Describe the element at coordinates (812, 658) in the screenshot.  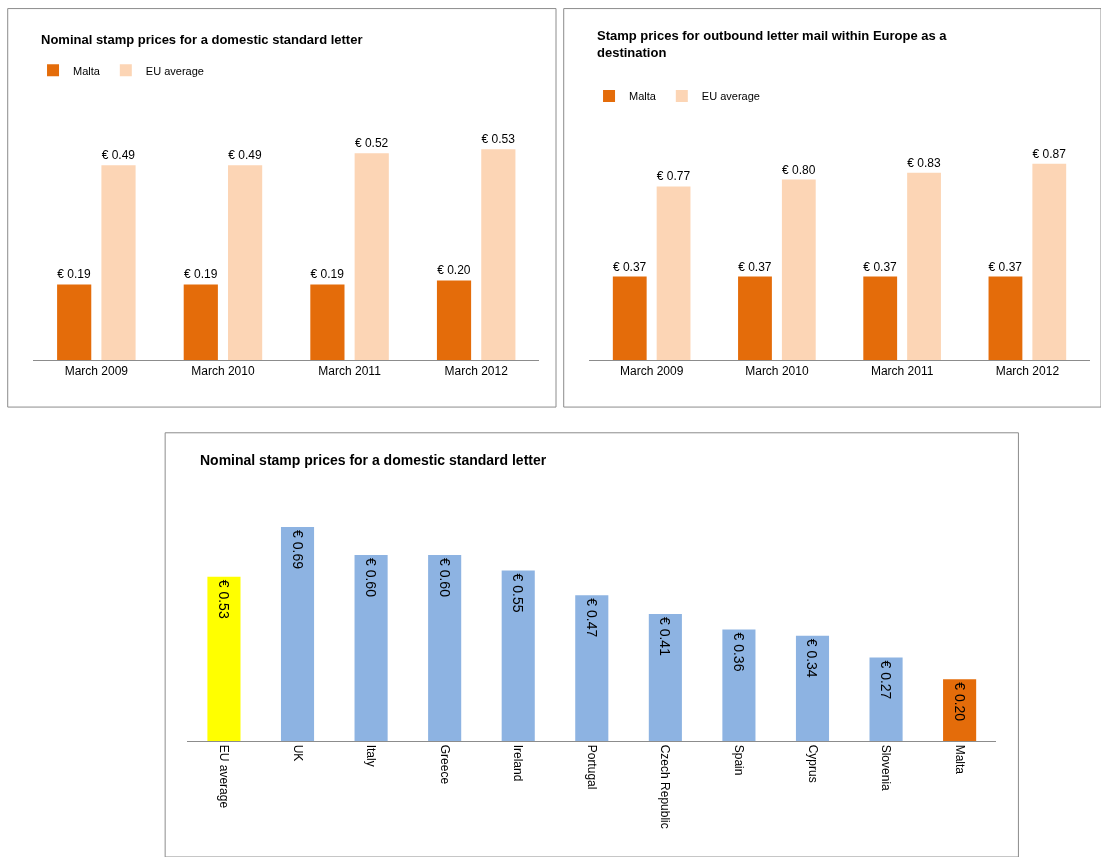
I see `data-label: € 0.34` at that location.